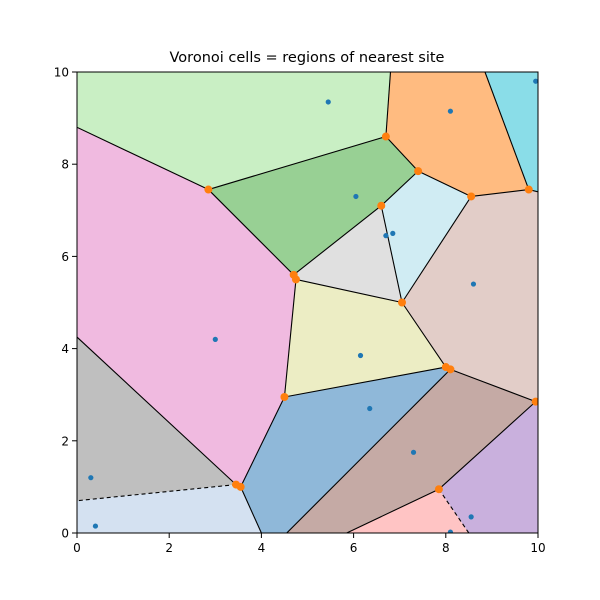 The image size is (600, 600). Describe the element at coordinates (65, 441) in the screenshot. I see `y-tick-label-1: 2` at that location.